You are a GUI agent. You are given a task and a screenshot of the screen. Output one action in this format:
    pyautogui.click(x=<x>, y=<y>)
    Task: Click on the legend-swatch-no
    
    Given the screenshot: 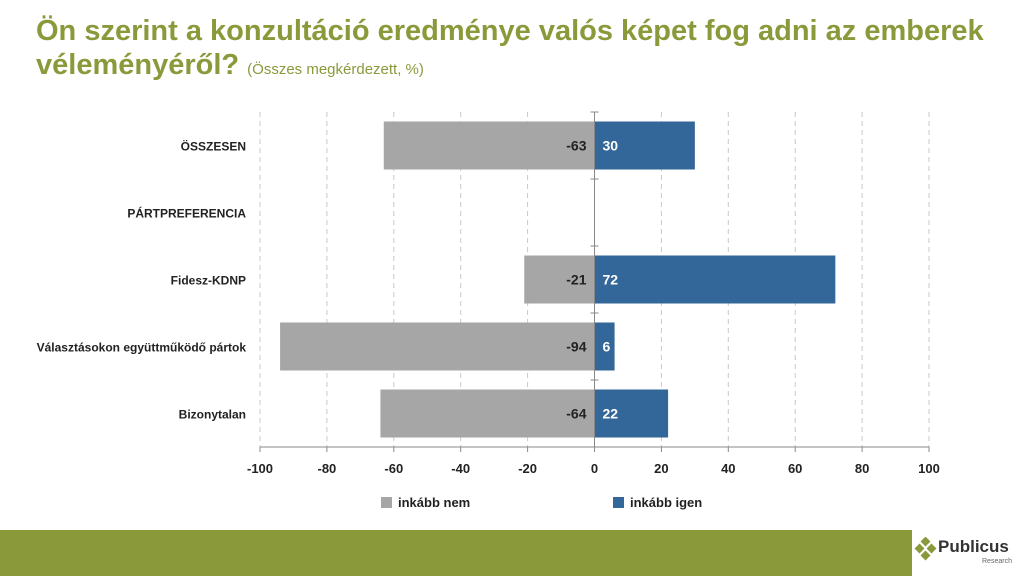 What is the action you would take?
    pyautogui.click(x=386, y=502)
    